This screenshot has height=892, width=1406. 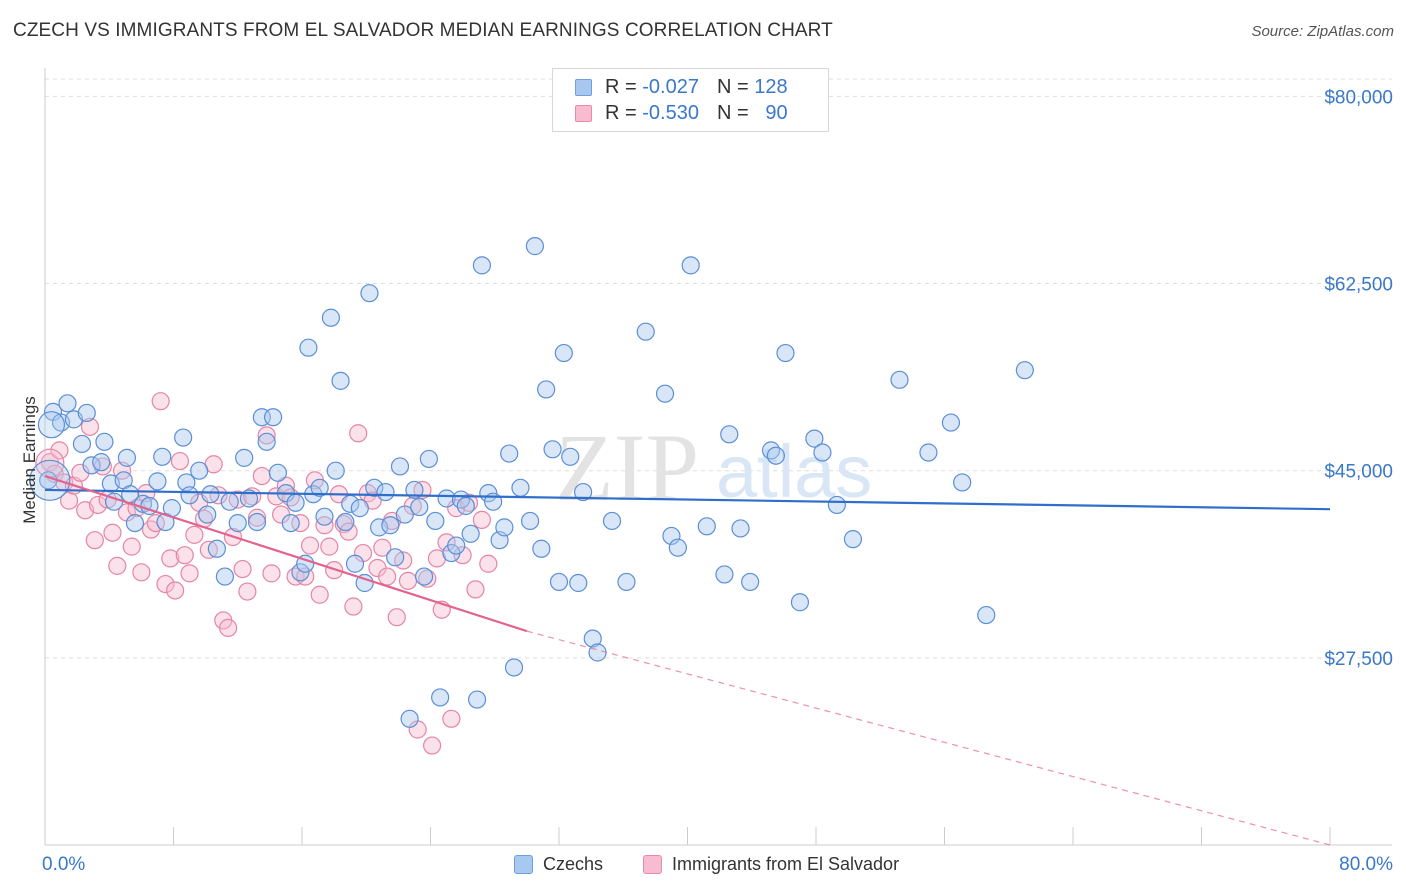 What do you see at coordinates (573, 863) in the screenshot?
I see `bottom-legend-czechs-label: Czechs` at bounding box center [573, 863].